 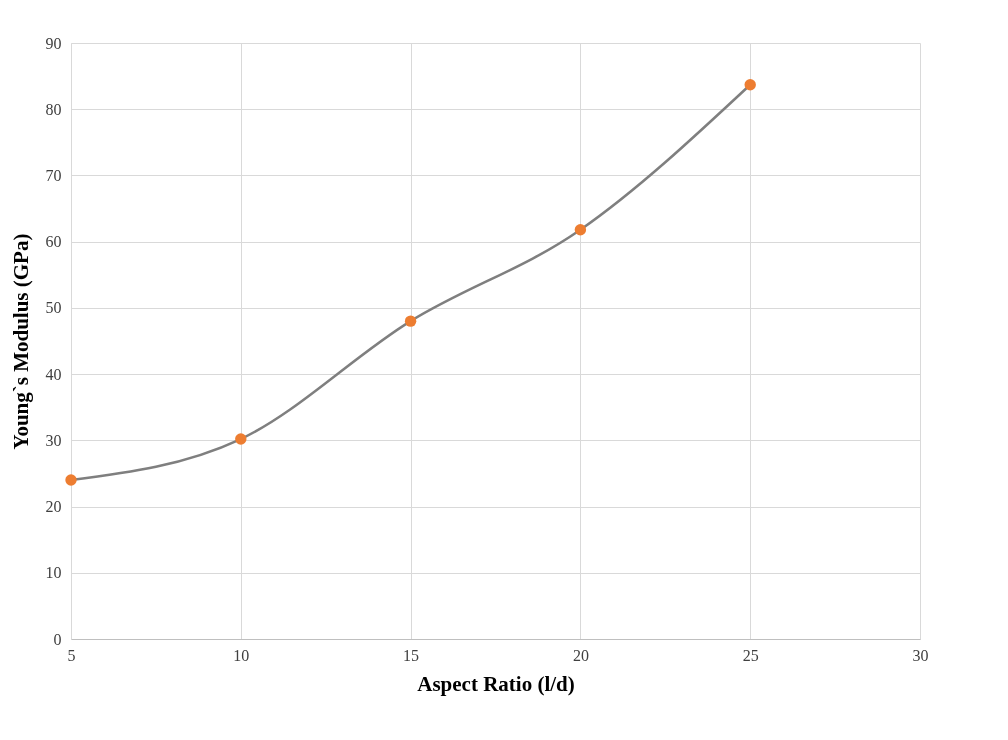 I want to click on x-tick-label: 5, so click(x=71, y=655).